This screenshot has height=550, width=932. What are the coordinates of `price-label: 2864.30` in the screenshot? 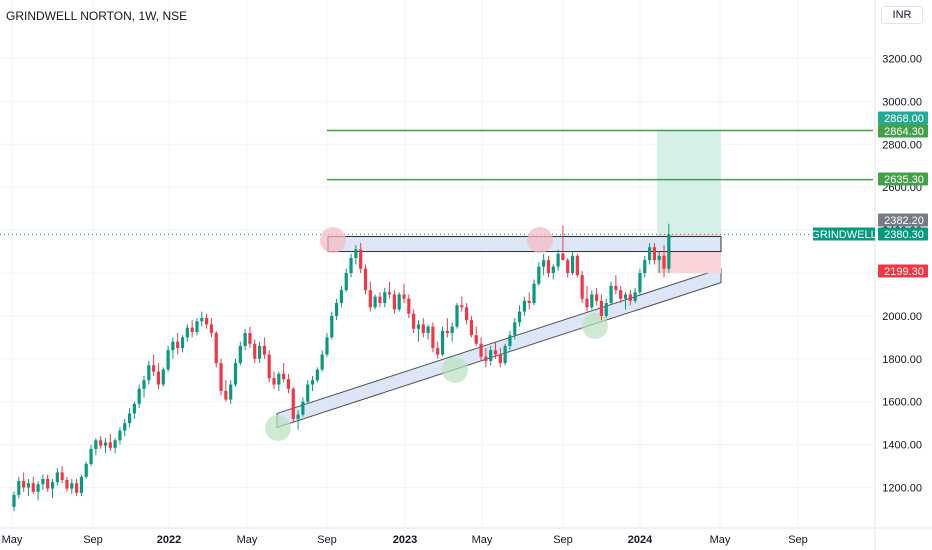 It's located at (904, 132).